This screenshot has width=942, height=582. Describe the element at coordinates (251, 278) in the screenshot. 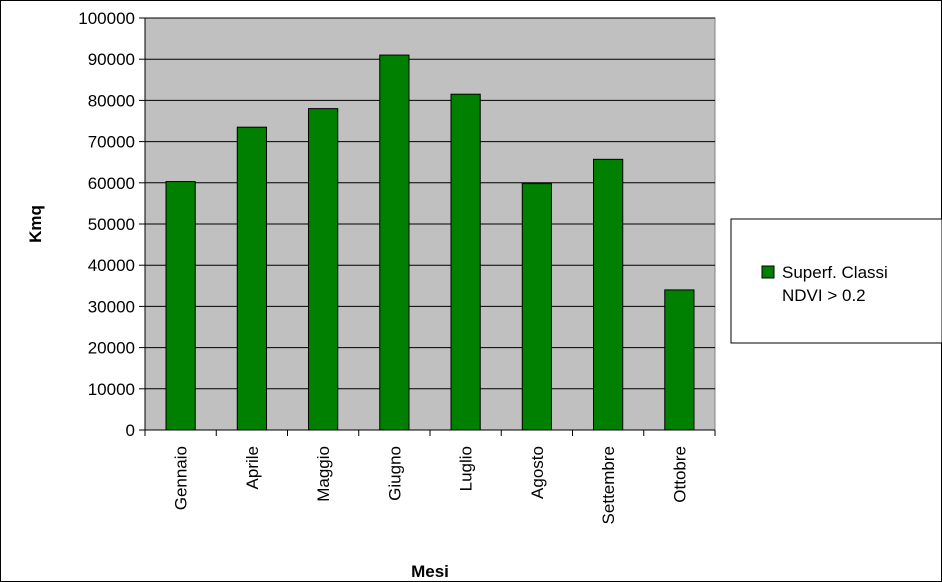

I see `bar-aprile` at that location.